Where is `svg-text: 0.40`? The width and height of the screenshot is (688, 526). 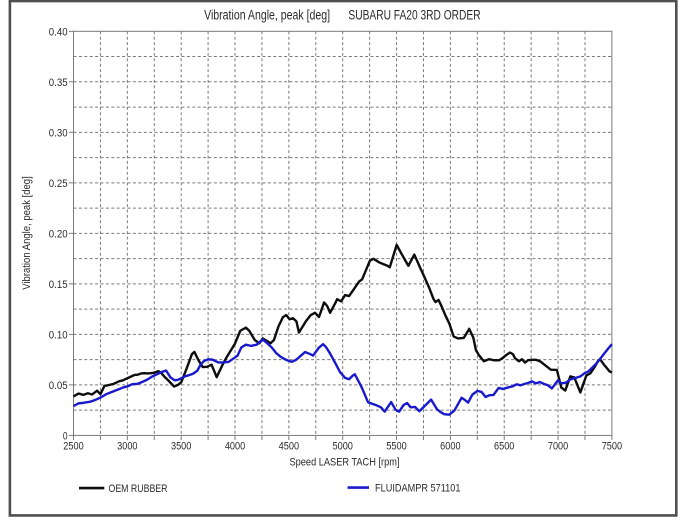
svg-text: 0.40 is located at coordinates (58, 33).